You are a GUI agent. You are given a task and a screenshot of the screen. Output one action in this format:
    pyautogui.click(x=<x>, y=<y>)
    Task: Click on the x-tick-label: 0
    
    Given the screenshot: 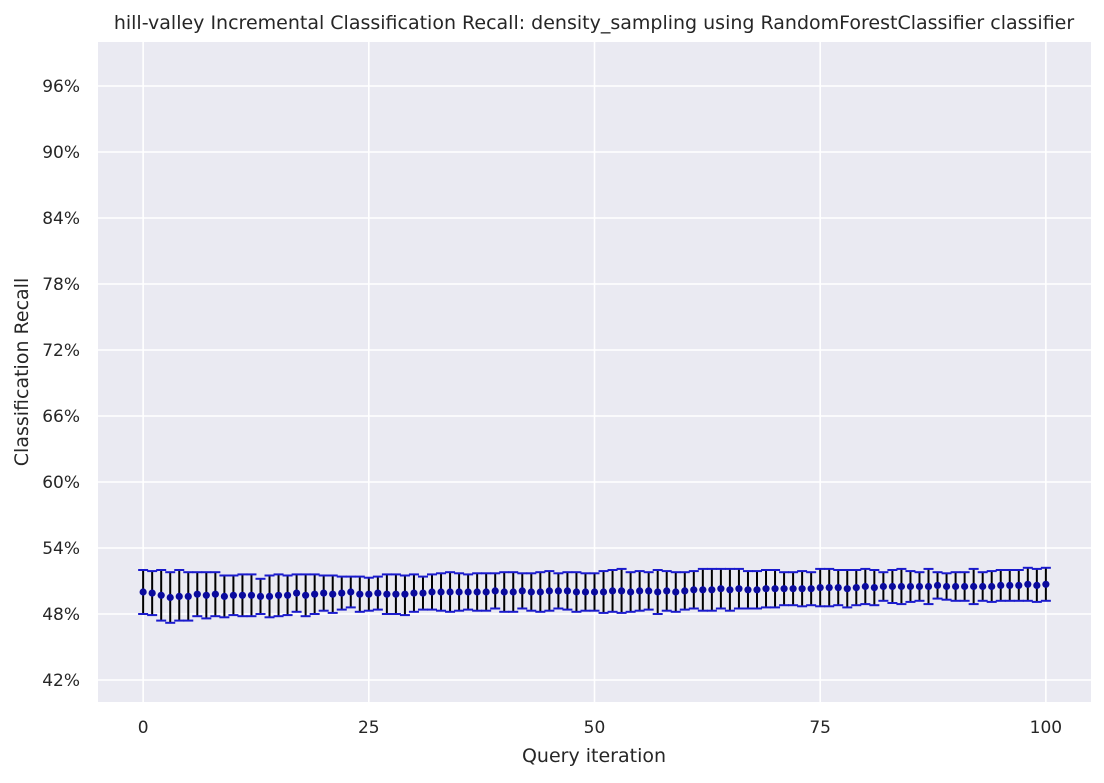 What is the action you would take?
    pyautogui.click(x=143, y=728)
    